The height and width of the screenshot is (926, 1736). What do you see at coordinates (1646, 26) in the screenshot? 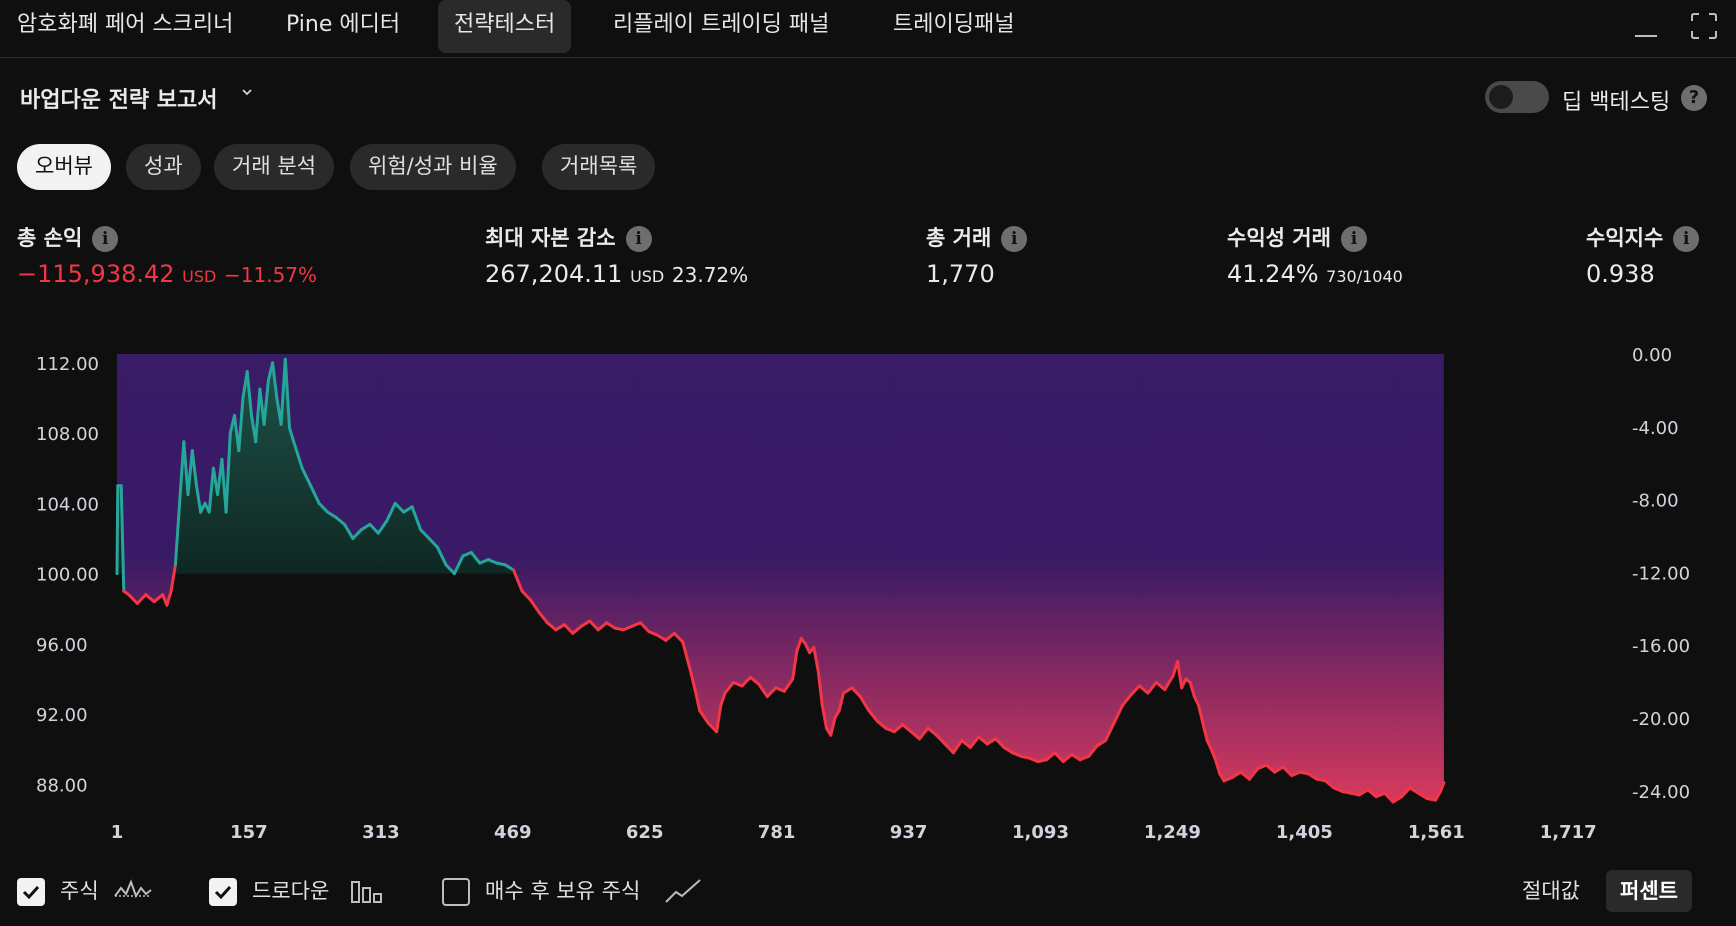
I see `minimize-icon` at bounding box center [1646, 26].